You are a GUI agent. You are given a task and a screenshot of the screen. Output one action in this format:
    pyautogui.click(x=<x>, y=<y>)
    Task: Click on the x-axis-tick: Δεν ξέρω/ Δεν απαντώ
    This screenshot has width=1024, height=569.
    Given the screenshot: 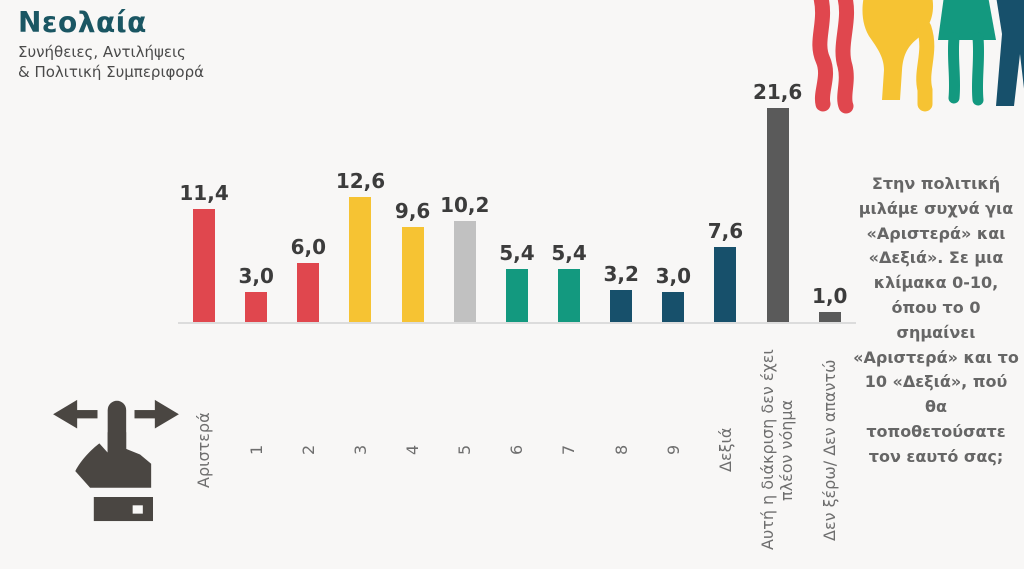 What is the action you would take?
    pyautogui.click(x=830, y=444)
    